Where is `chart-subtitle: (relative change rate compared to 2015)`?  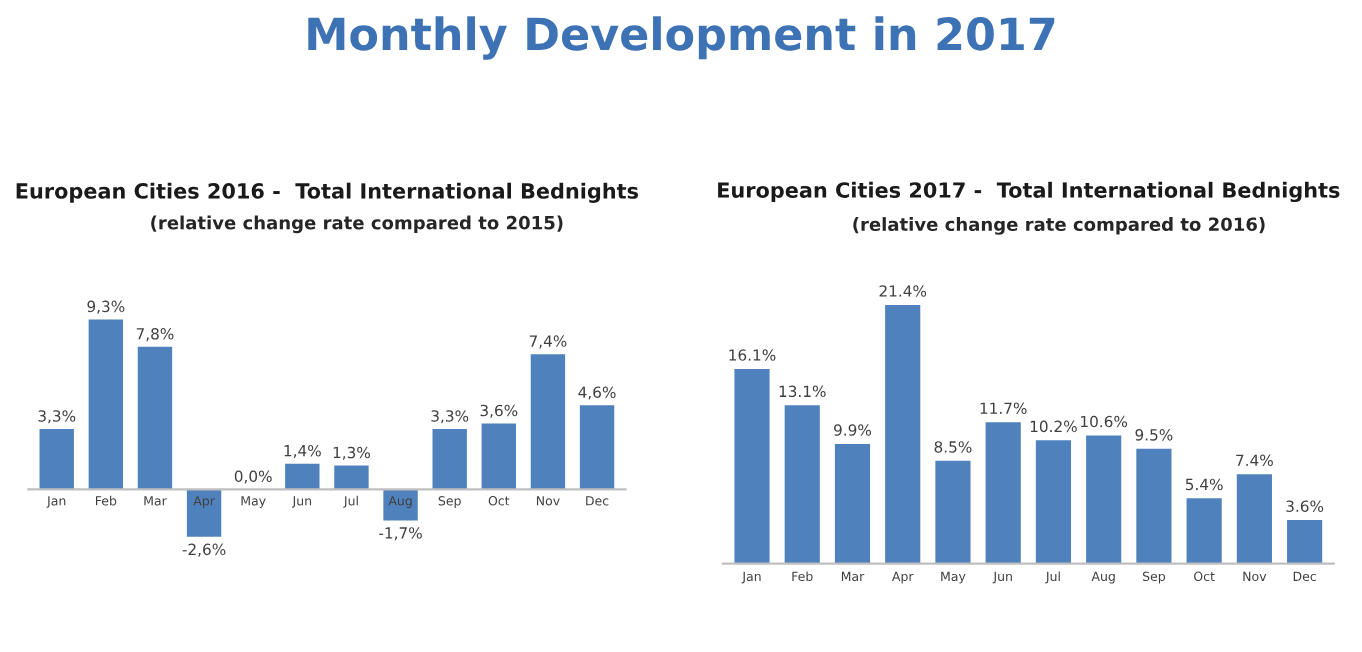
chart-subtitle: (relative change rate compared to 2015) is located at coordinates (357, 224).